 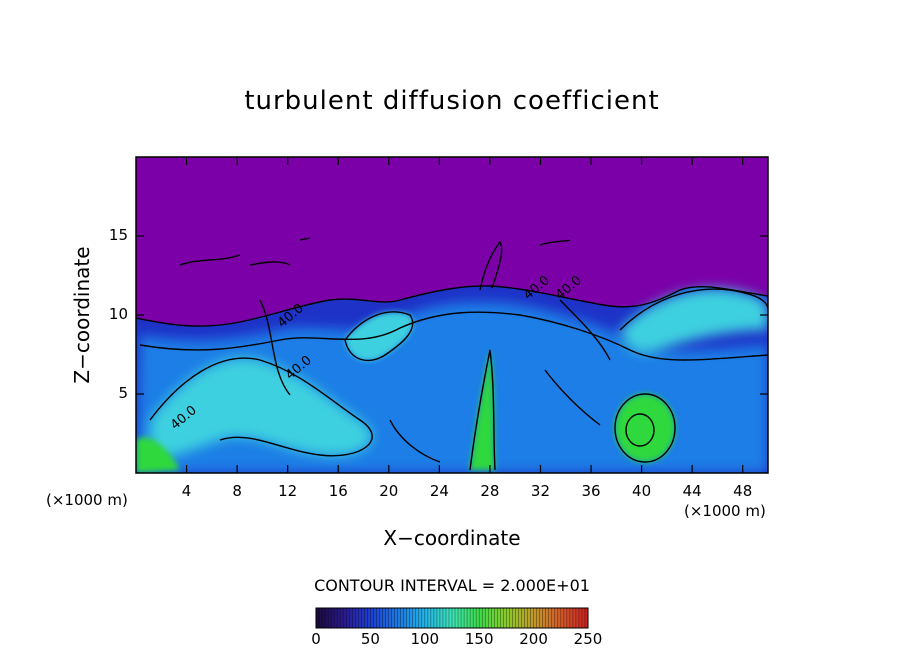 What do you see at coordinates (479, 639) in the screenshot?
I see `colorbar-tick-label: 150` at bounding box center [479, 639].